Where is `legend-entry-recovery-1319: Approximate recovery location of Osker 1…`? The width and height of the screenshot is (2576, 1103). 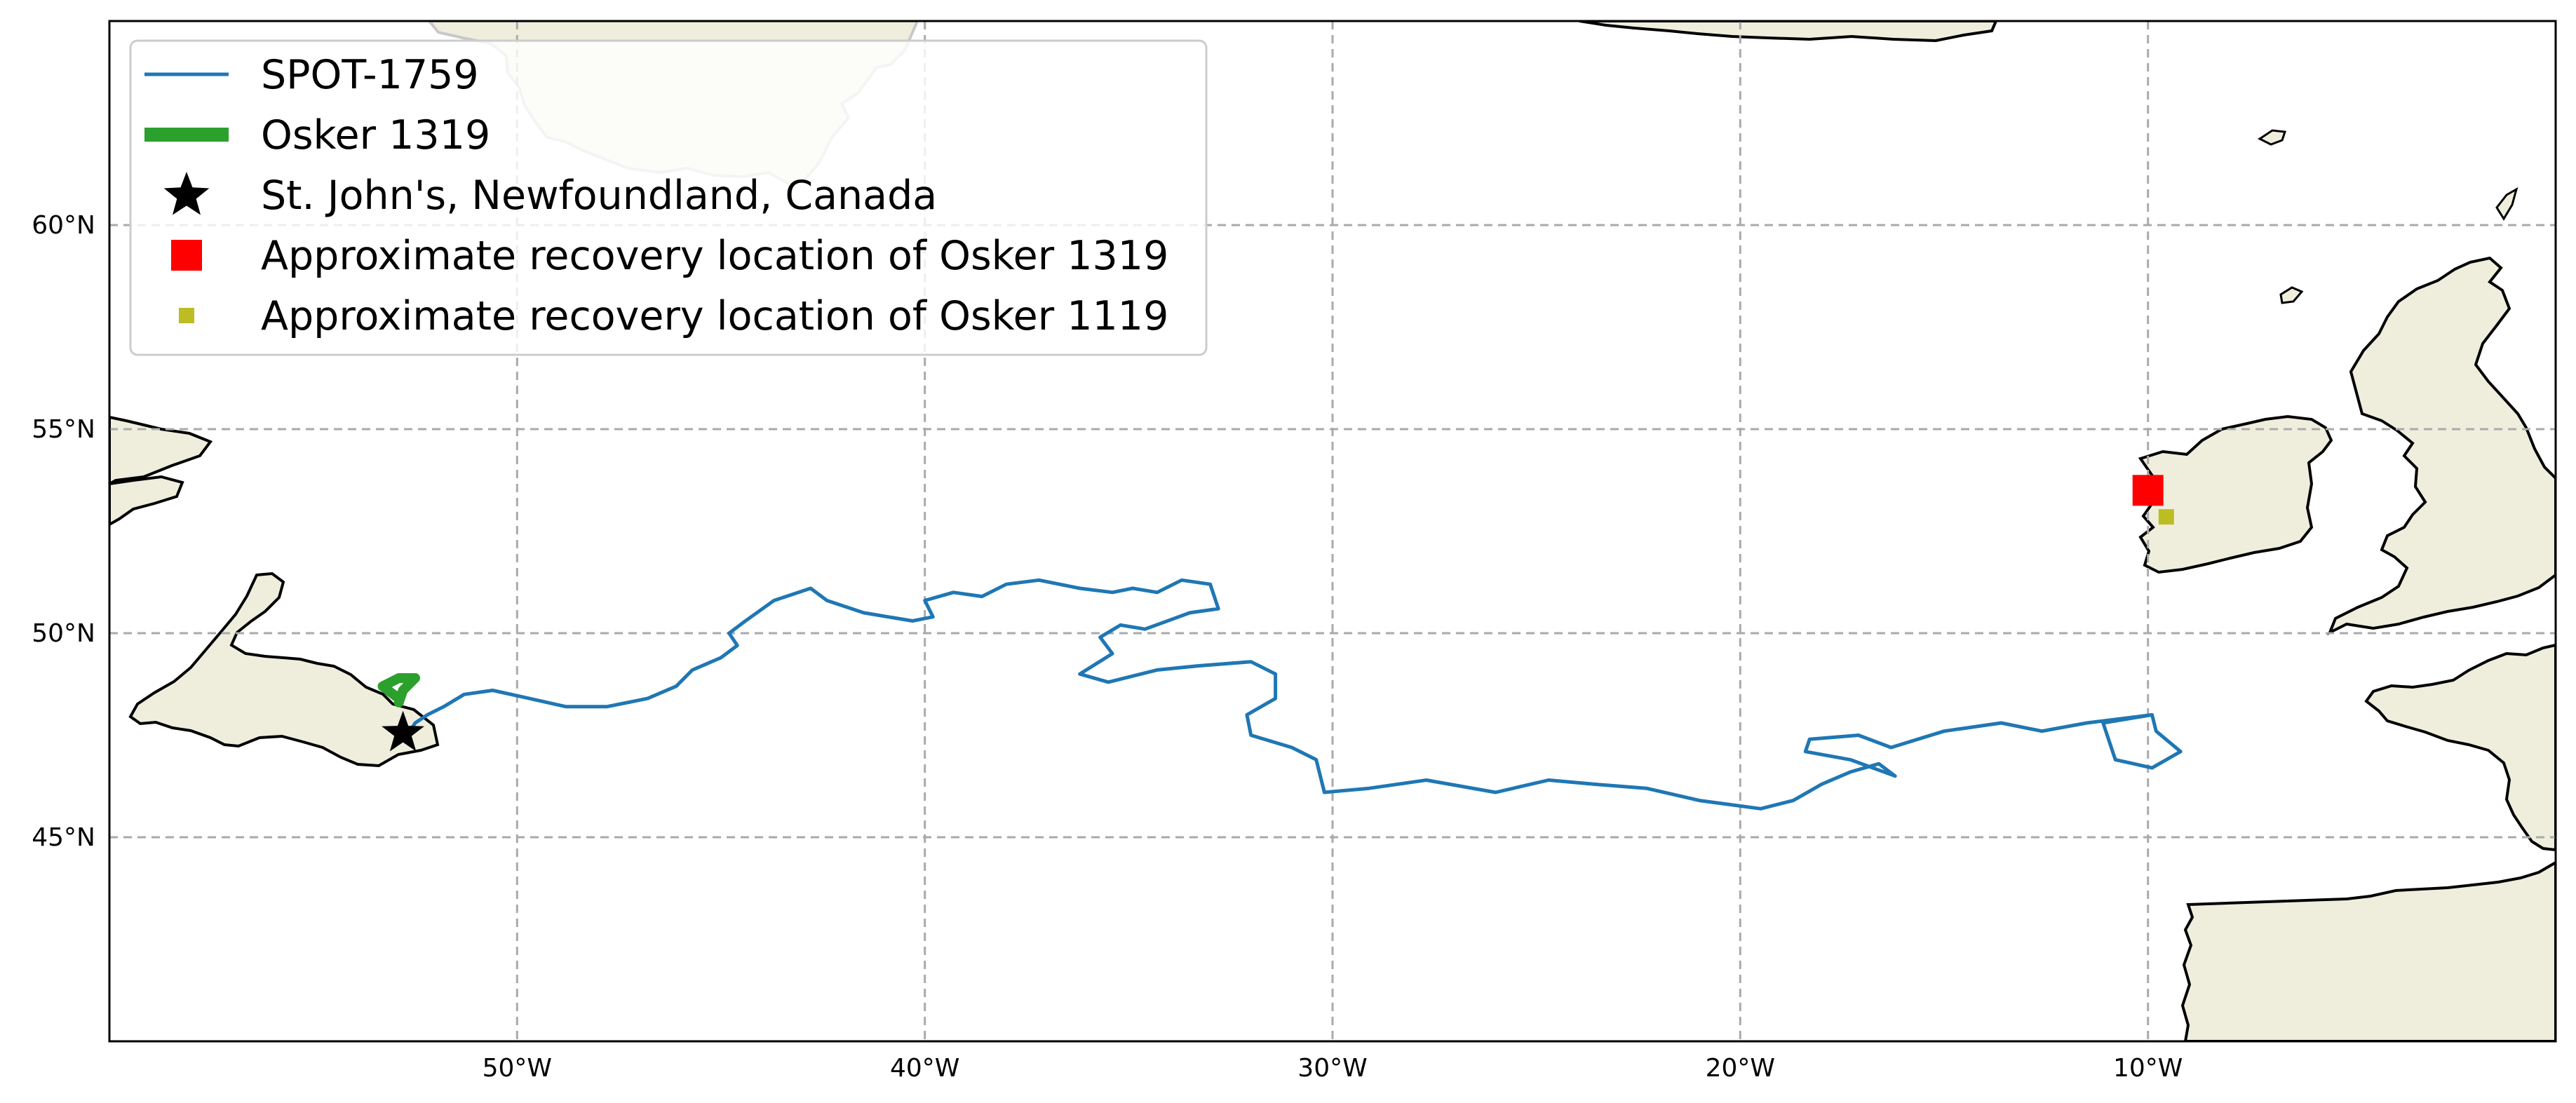
legend-entry-recovery-1319: Approximate recovery location of Osker 1… is located at coordinates (669, 256).